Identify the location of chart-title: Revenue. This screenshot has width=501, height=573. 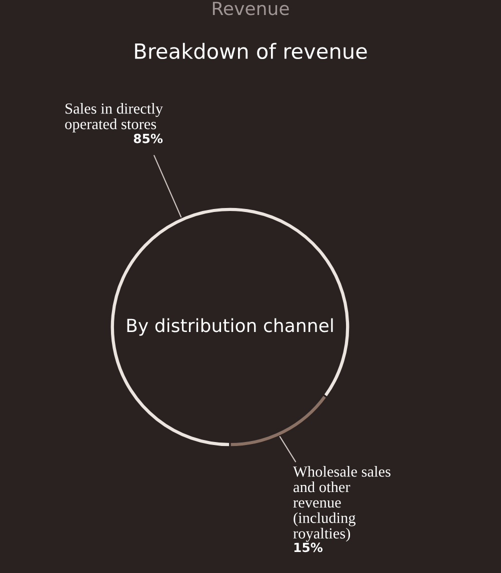
(250, 9).